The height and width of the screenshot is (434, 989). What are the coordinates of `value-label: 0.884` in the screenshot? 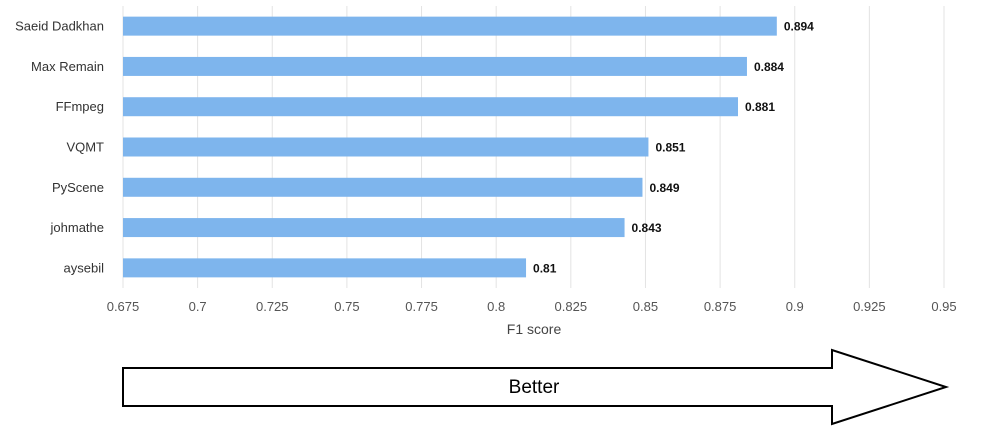 It's located at (769, 67).